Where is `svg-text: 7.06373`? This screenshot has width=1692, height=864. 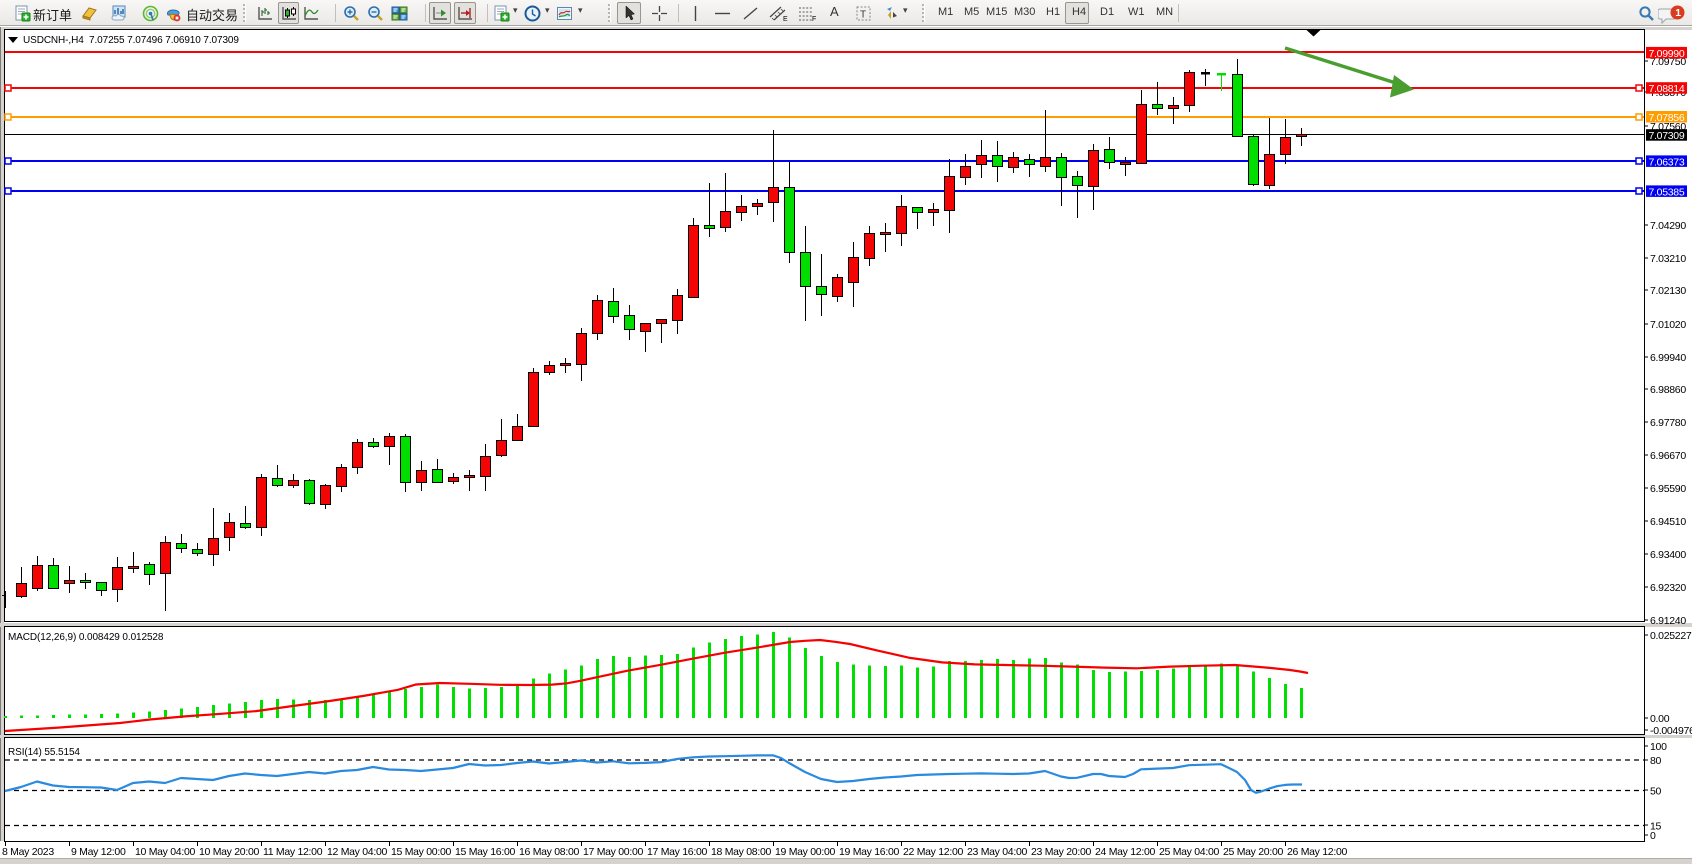
svg-text: 7.06373 is located at coordinates (1667, 162).